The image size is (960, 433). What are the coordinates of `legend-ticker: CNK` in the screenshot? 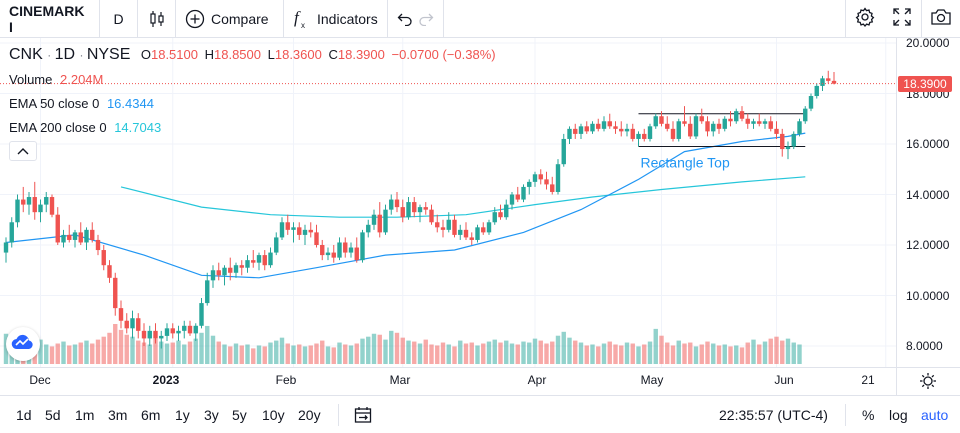 It's located at (26, 54).